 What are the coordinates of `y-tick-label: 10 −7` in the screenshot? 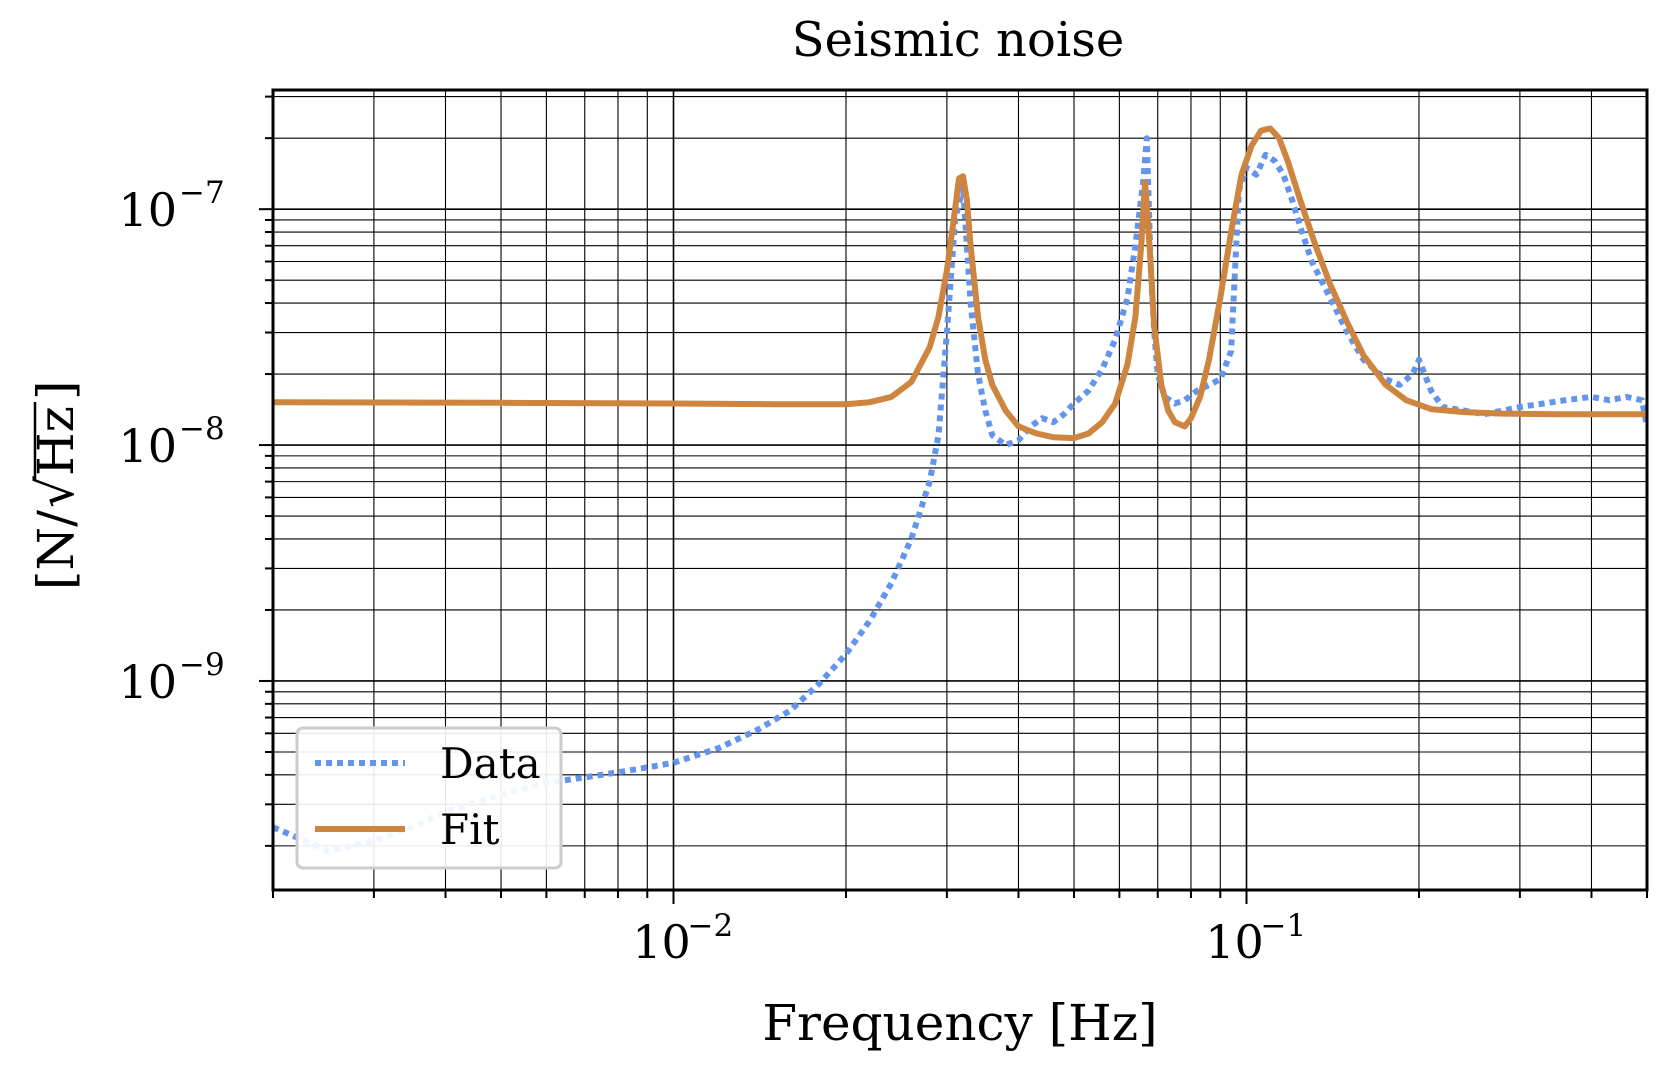 It's located at (171, 206).